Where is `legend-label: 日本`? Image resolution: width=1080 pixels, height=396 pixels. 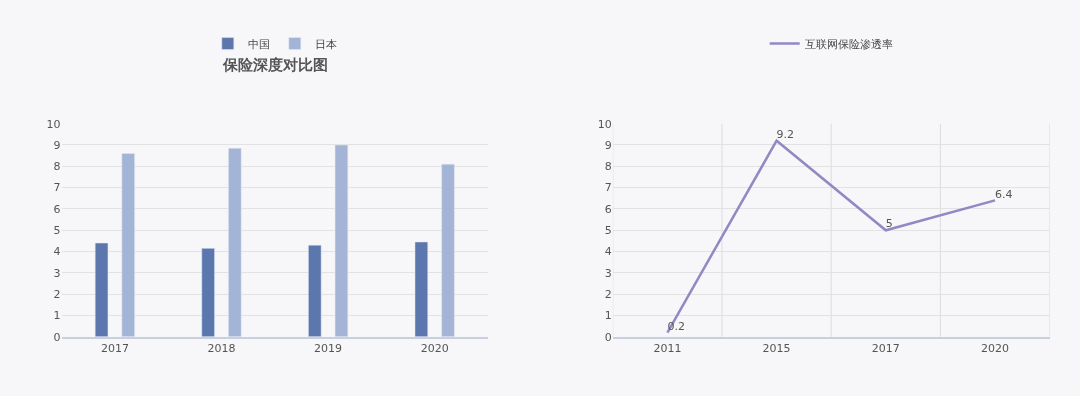
legend-label: 日本 is located at coordinates (325, 44).